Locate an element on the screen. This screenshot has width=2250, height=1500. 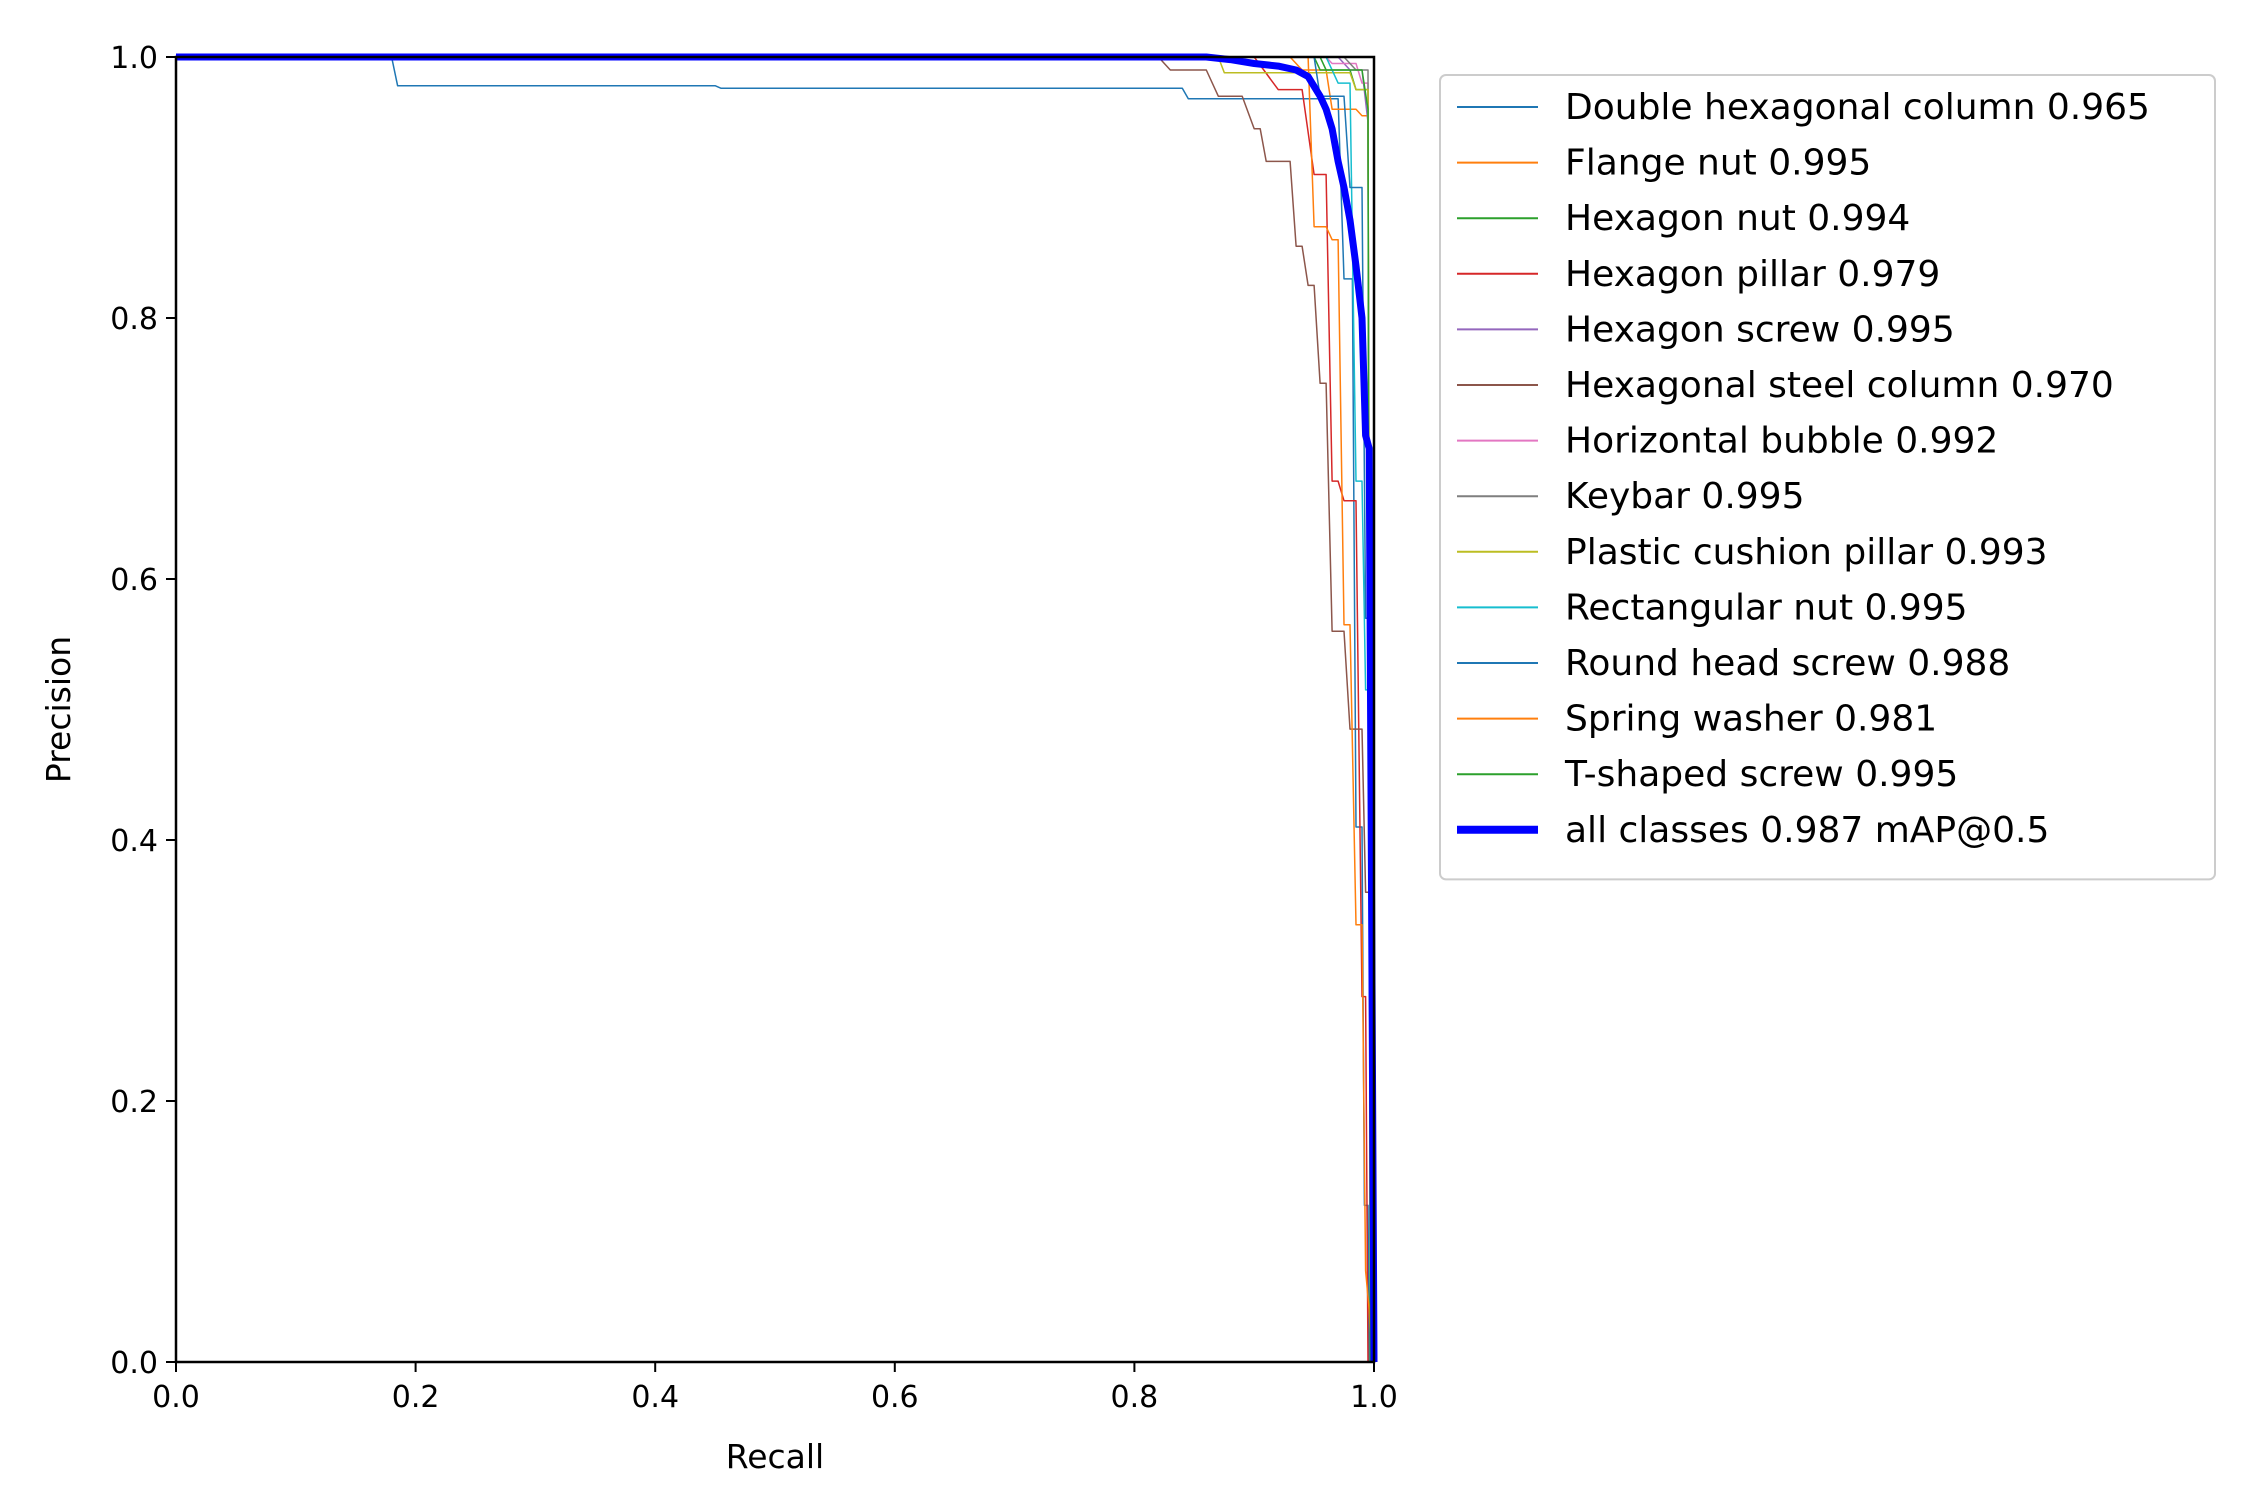
x-axis-label: Recall is located at coordinates (775, 1456).